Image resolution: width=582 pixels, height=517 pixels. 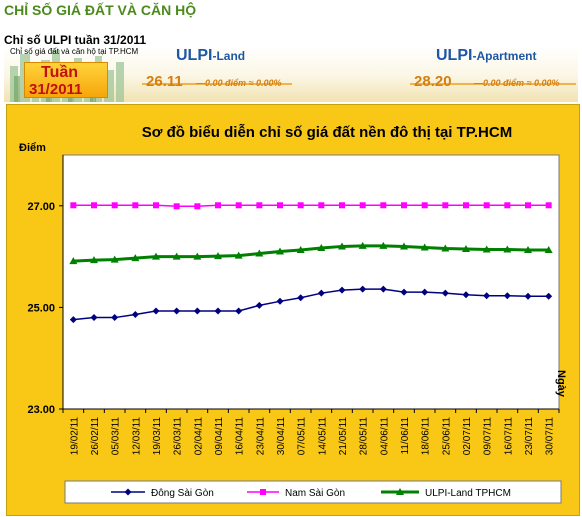 I want to click on week-badge-number: 31/2011, so click(x=56, y=89).